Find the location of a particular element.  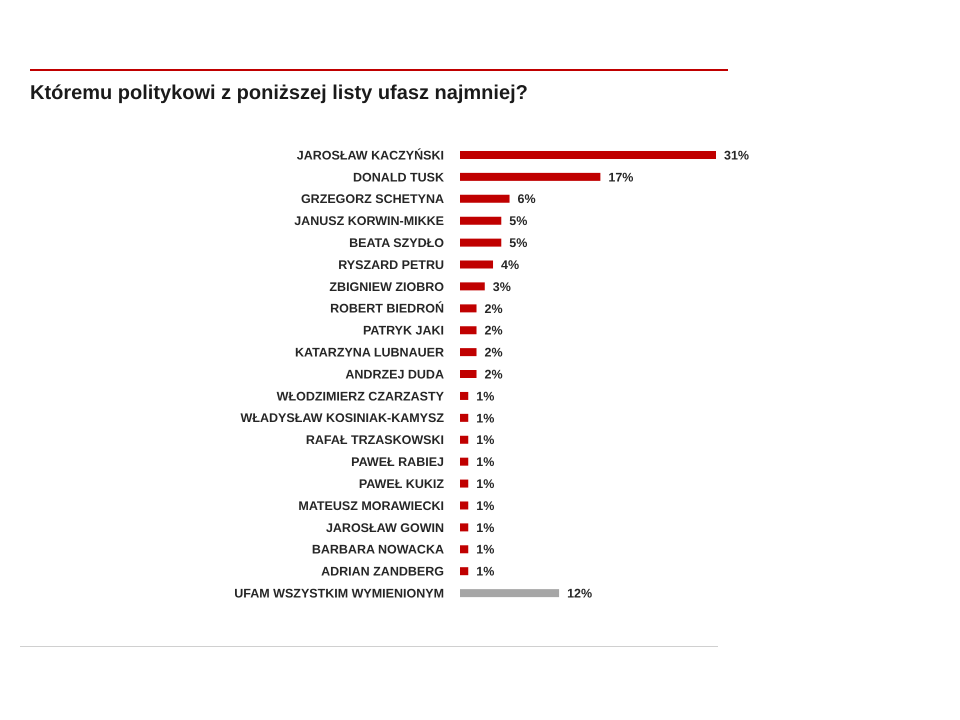

y-tick-label: UFAM WSZYSTKIM WYMIENIONYM is located at coordinates (339, 593).